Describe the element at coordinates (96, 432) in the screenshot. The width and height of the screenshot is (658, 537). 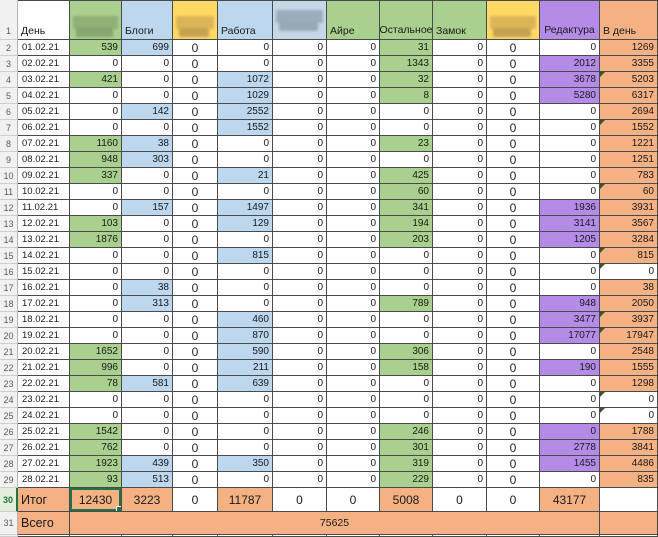
I see `cell: 1542` at that location.